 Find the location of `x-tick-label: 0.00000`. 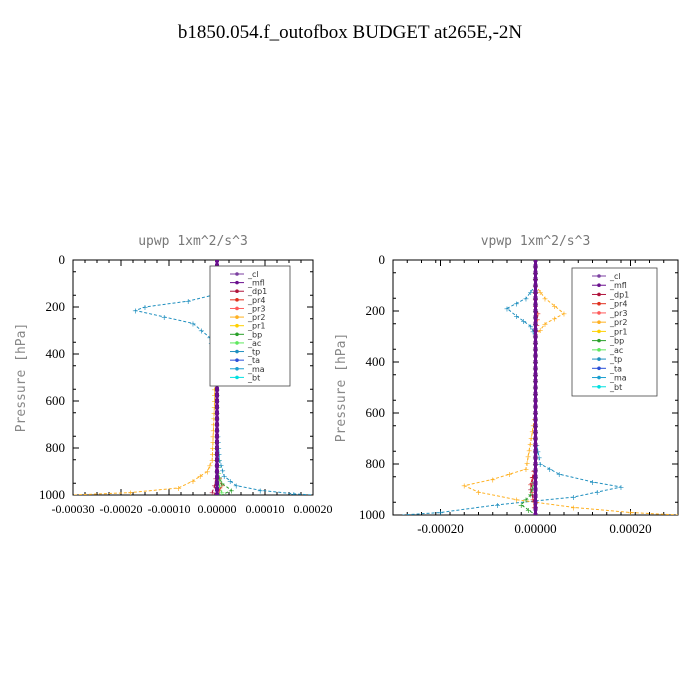

x-tick-label: 0.00000 is located at coordinates (217, 509).